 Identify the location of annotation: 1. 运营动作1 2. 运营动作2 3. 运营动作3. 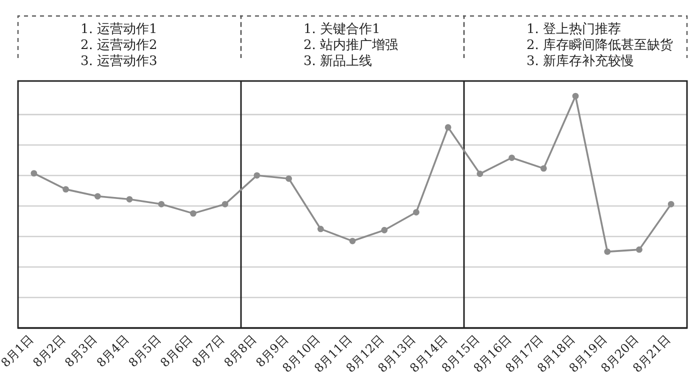
(119, 45).